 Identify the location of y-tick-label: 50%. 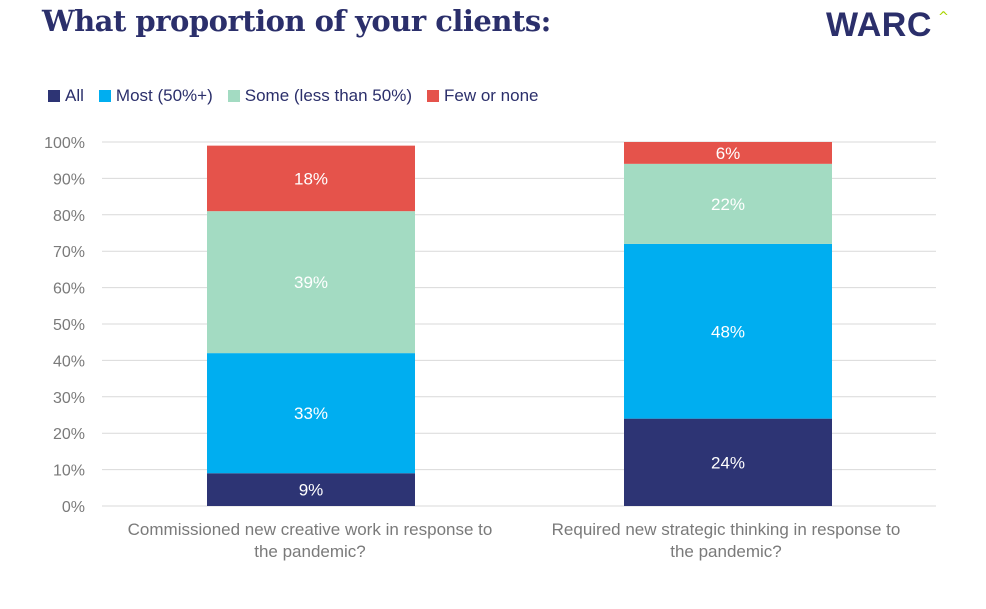
(69, 325).